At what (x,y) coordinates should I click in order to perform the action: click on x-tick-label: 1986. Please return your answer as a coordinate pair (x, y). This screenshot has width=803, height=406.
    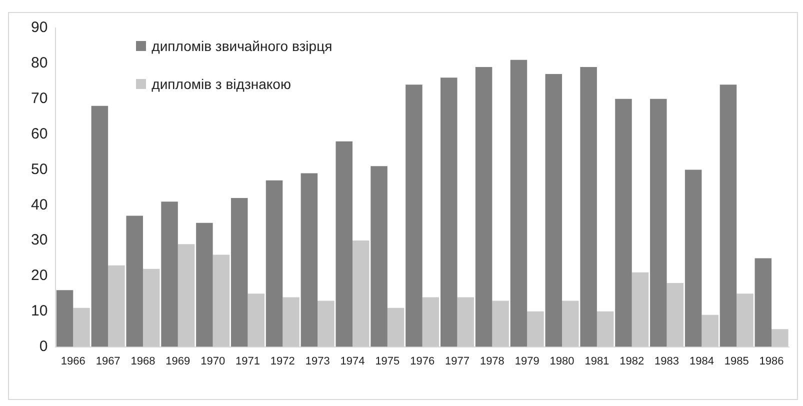
    Looking at the image, I should click on (771, 361).